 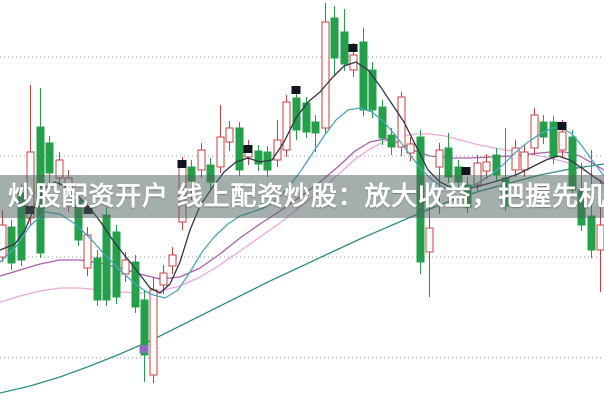 I want to click on headline-banner: 炒股配资开户 线上配资炒股：放大收益，把握先机, so click(x=302, y=196).